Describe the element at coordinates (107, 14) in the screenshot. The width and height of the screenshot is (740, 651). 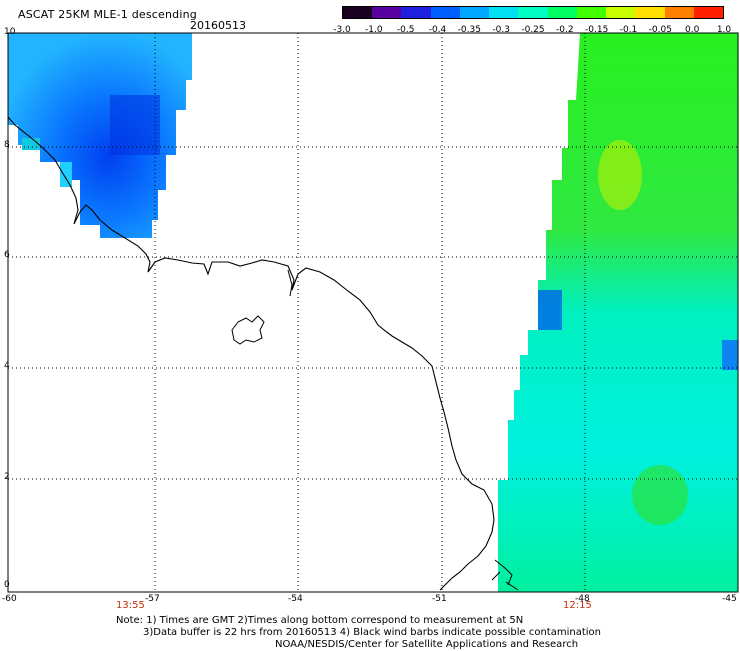
I see `map-title: ASCAT 25KM MLE-1 descending` at that location.